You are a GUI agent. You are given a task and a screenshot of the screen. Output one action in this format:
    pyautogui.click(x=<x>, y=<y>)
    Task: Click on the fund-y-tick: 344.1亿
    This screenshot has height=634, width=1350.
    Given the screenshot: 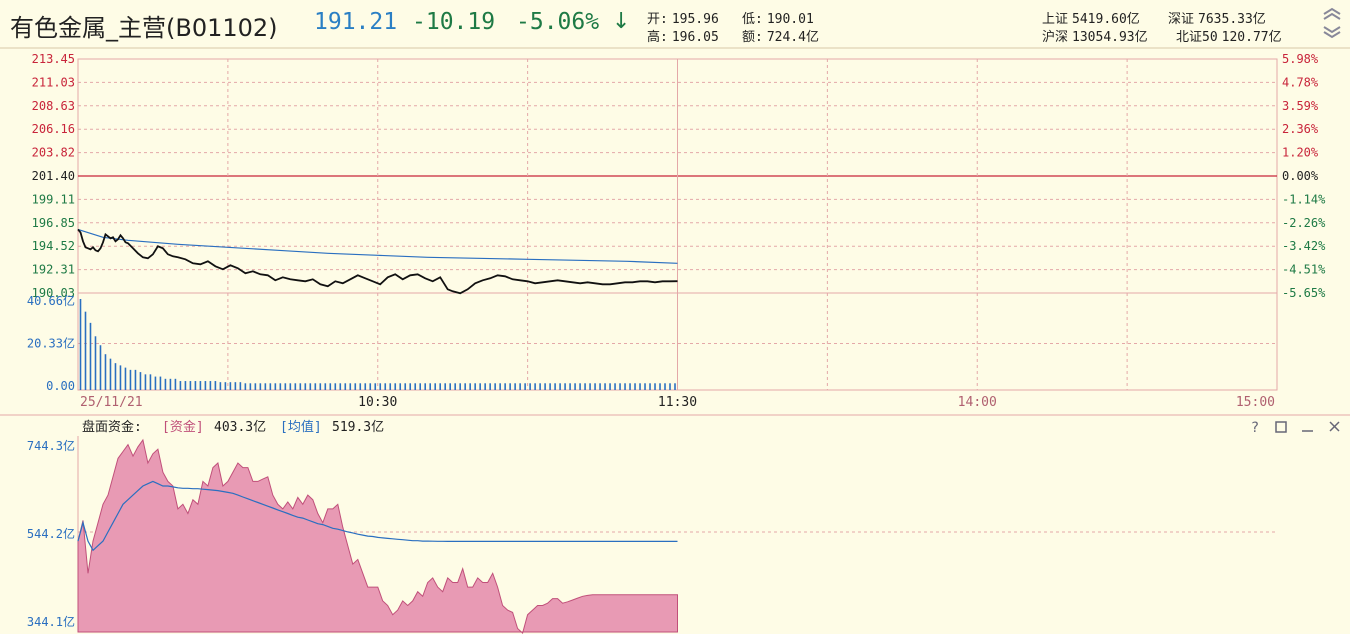 What is the action you would take?
    pyautogui.click(x=51, y=621)
    